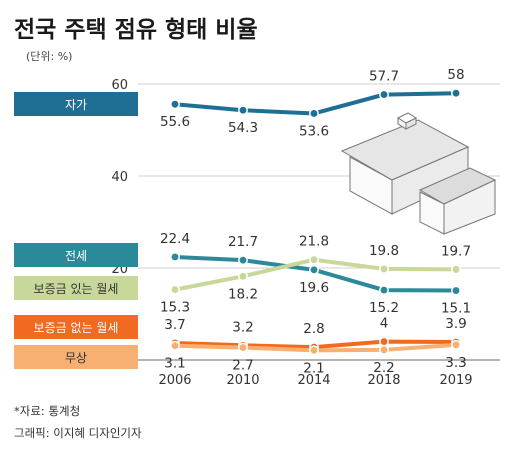 This screenshot has height=450, width=520. I want to click on x-tick-label: 2014, so click(313, 380).